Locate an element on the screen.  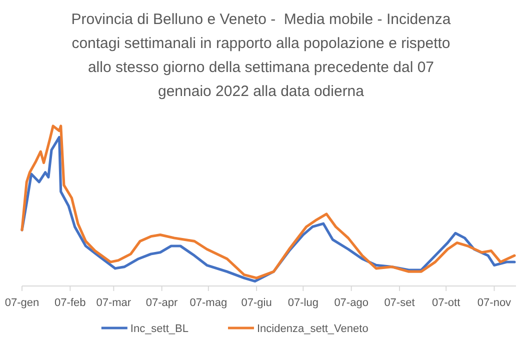
x-tick-label: 07-giu is located at coordinates (256, 303).